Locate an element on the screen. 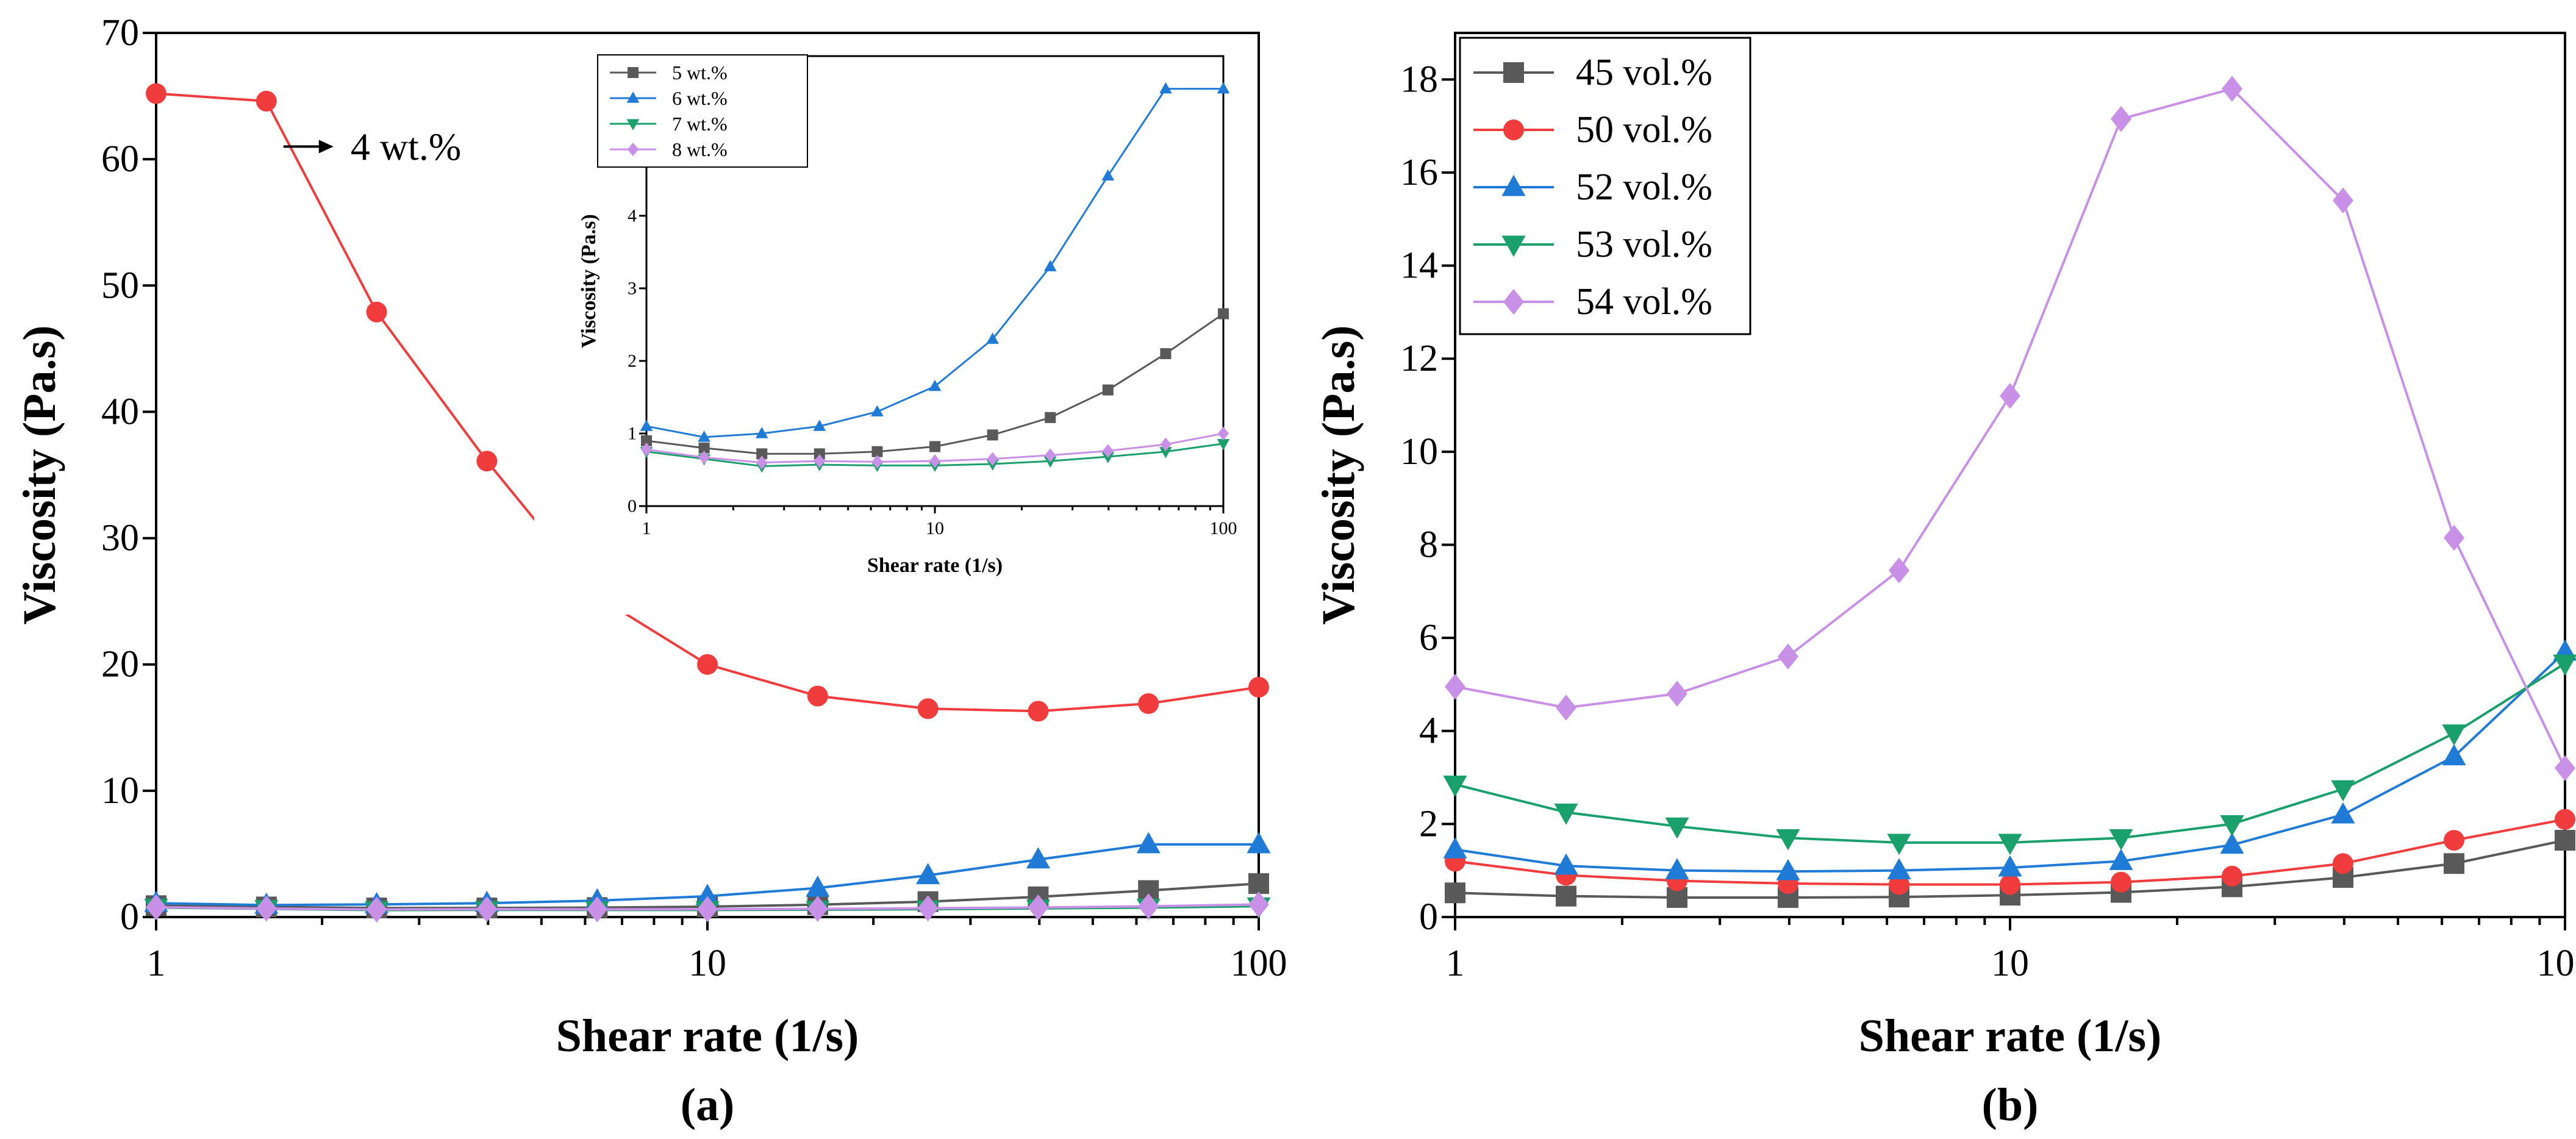 Image resolution: width=2576 pixels, height=1139 pixels. series-52-vol- is located at coordinates (2010, 759).